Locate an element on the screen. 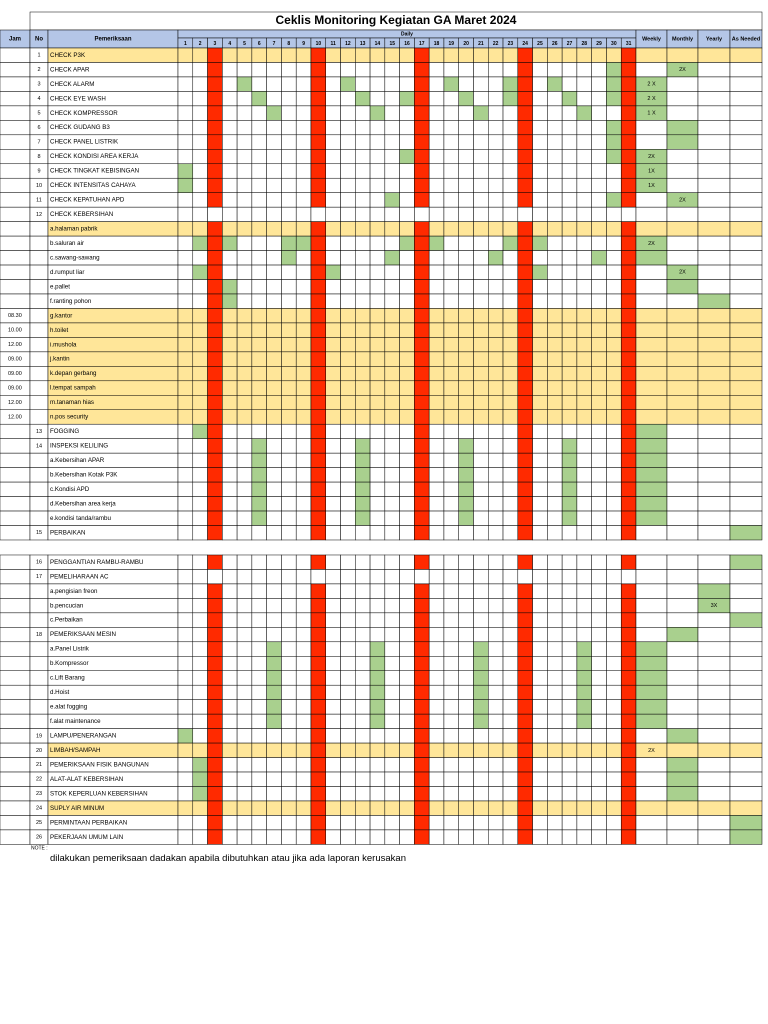 Image resolution: width=768 pixels, height=1024 pixels. day-number: 25 is located at coordinates (540, 44).